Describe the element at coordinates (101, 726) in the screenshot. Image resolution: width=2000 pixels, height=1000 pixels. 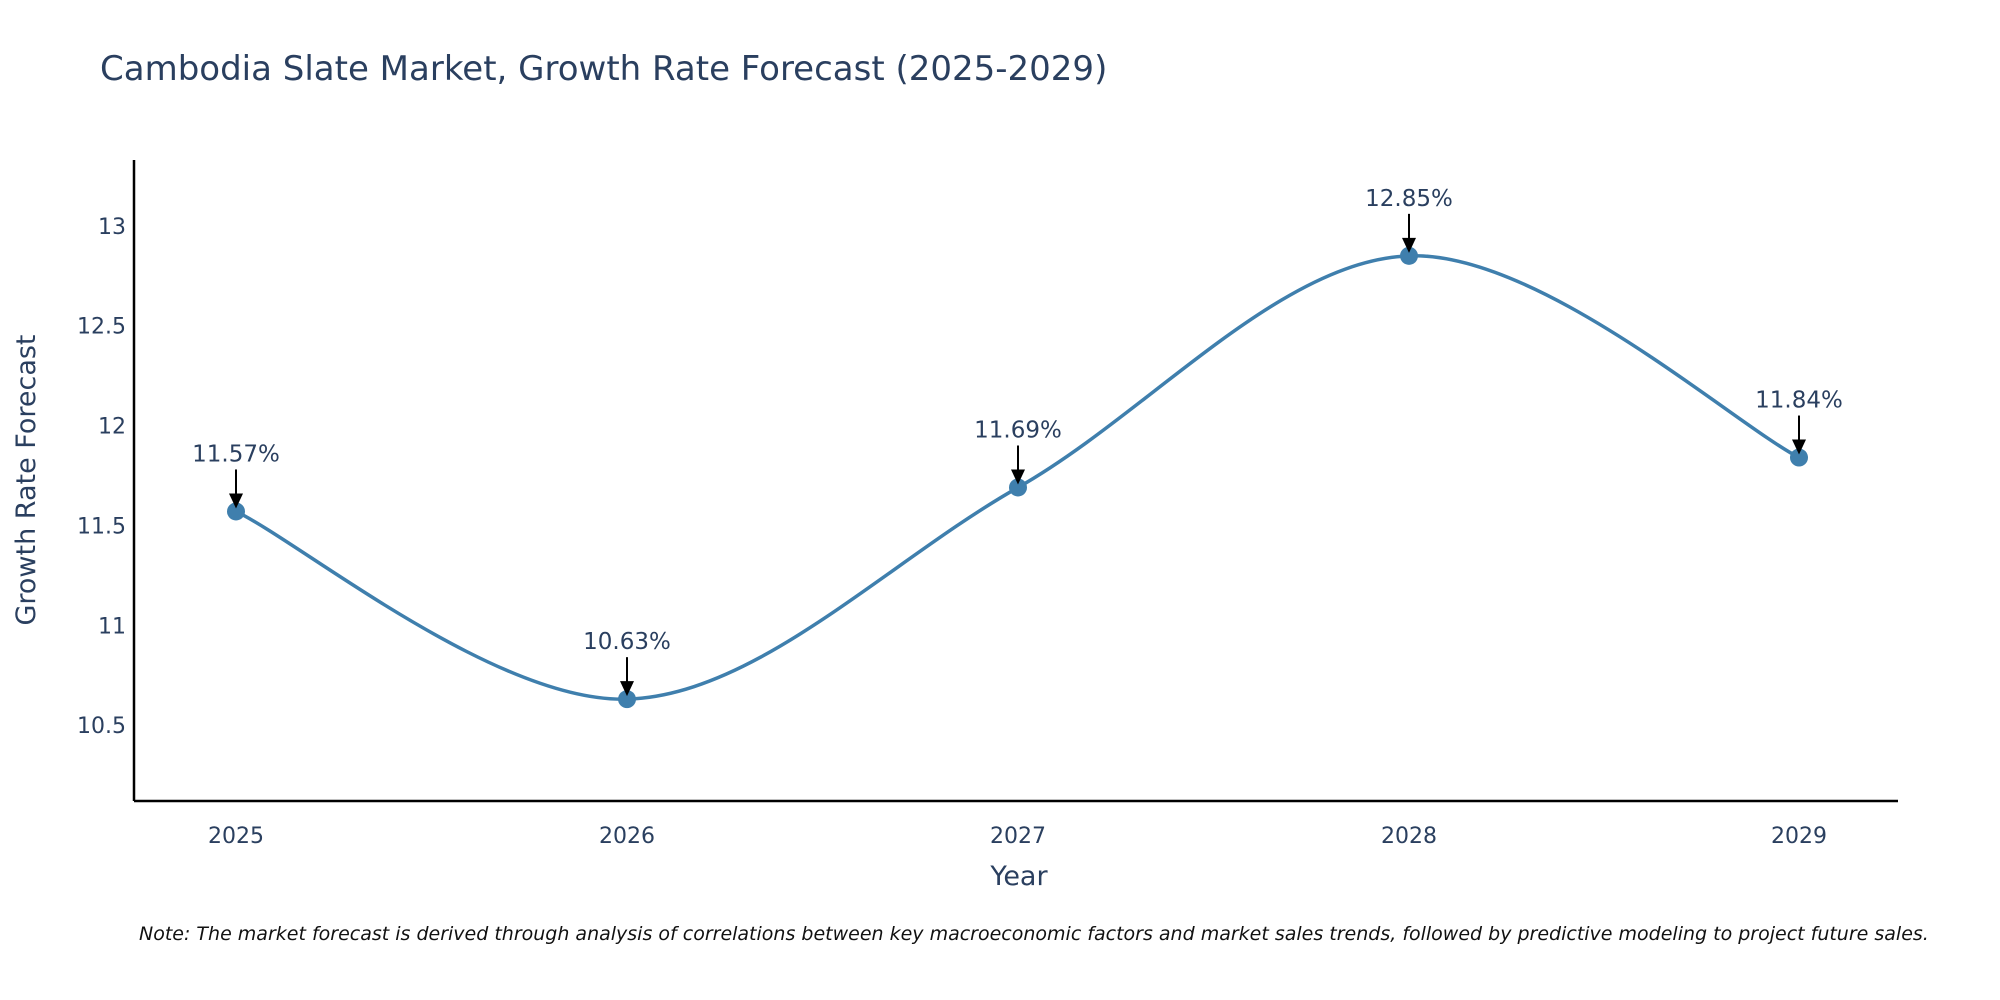
I see `y-tick-label: 10.5` at that location.